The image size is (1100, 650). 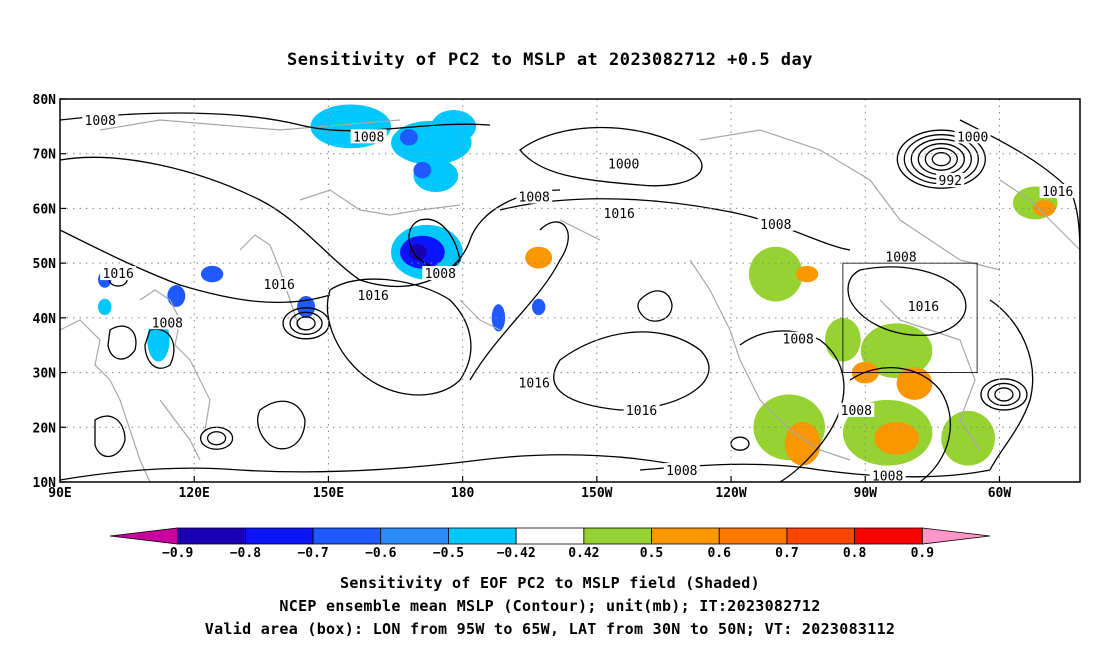 I want to click on colorbar-label: −0.9, so click(x=177, y=553).